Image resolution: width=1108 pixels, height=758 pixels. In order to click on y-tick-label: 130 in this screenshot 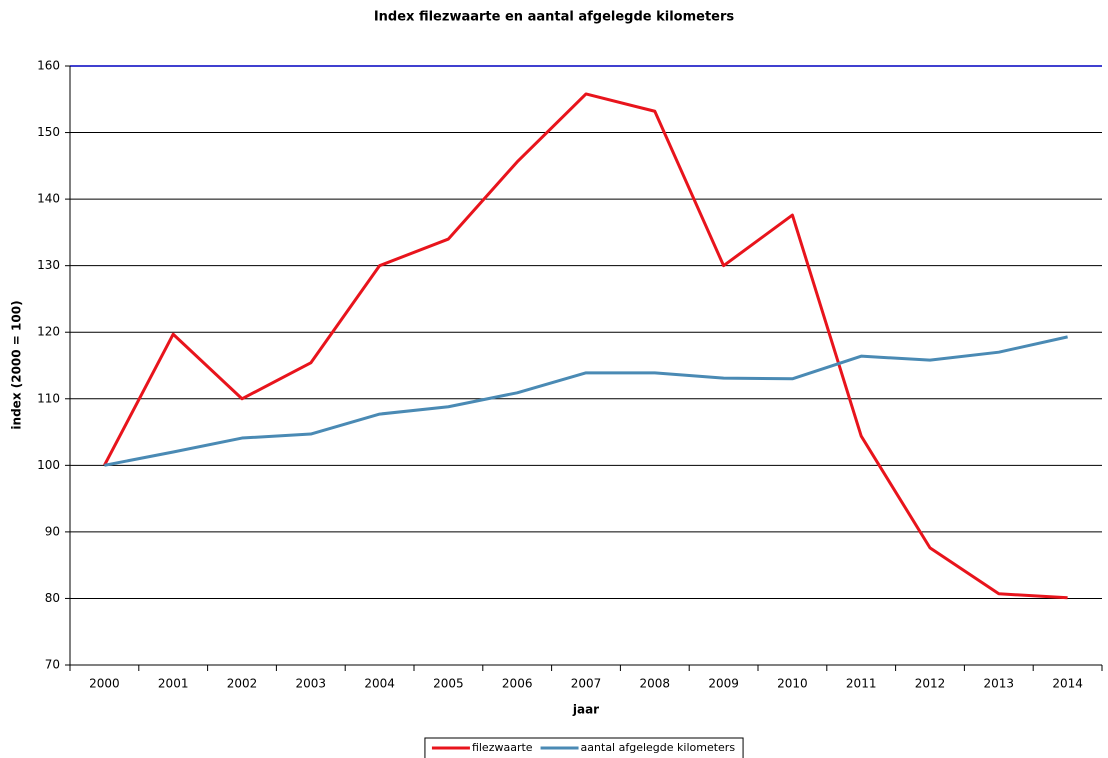, I will do `click(48, 265)`.